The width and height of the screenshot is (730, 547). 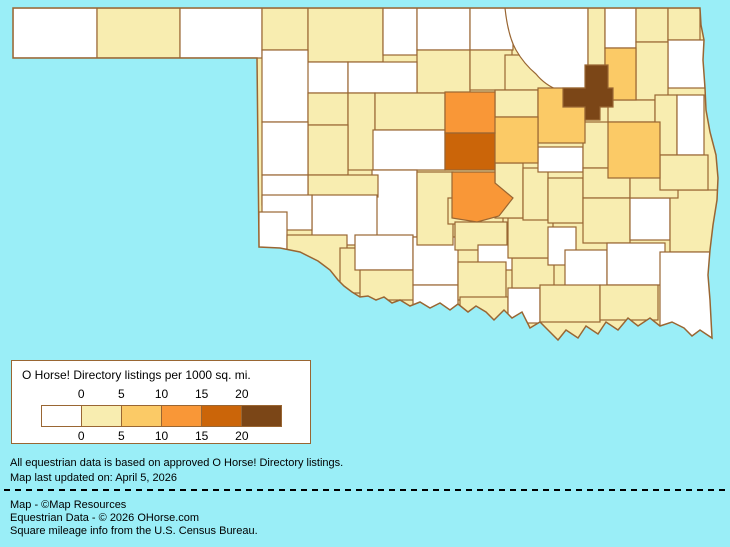 What do you see at coordinates (443, 71) in the screenshot?
I see `county-garfield` at bounding box center [443, 71].